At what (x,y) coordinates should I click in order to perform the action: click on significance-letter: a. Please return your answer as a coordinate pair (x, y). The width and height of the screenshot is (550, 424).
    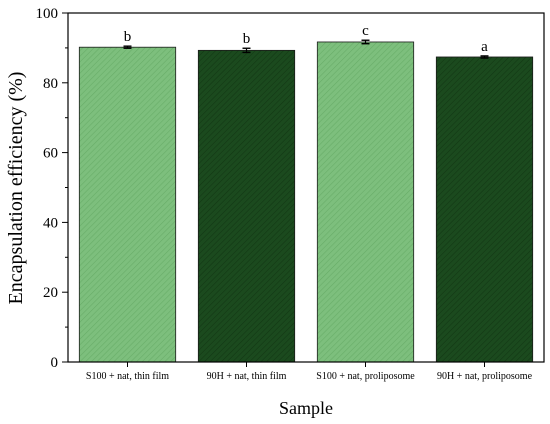
    Looking at the image, I should click on (484, 47).